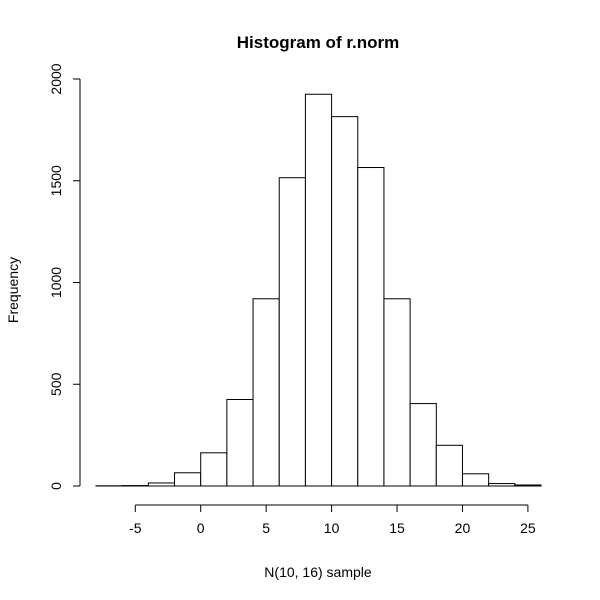 This screenshot has width=600, height=600. I want to click on x-axis: -5 0 5 10 15 20 25, so click(332, 520).